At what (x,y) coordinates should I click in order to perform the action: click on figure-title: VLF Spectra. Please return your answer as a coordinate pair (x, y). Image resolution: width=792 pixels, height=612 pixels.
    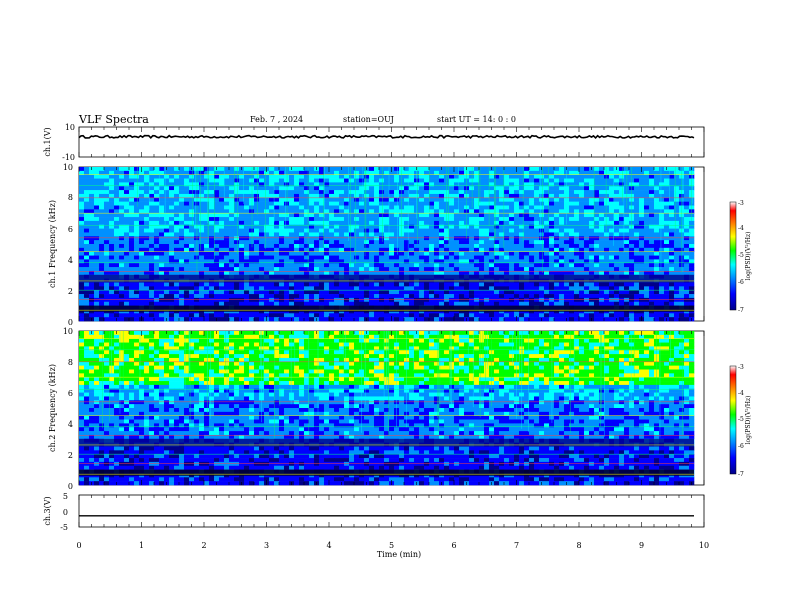
    Looking at the image, I should click on (113, 119).